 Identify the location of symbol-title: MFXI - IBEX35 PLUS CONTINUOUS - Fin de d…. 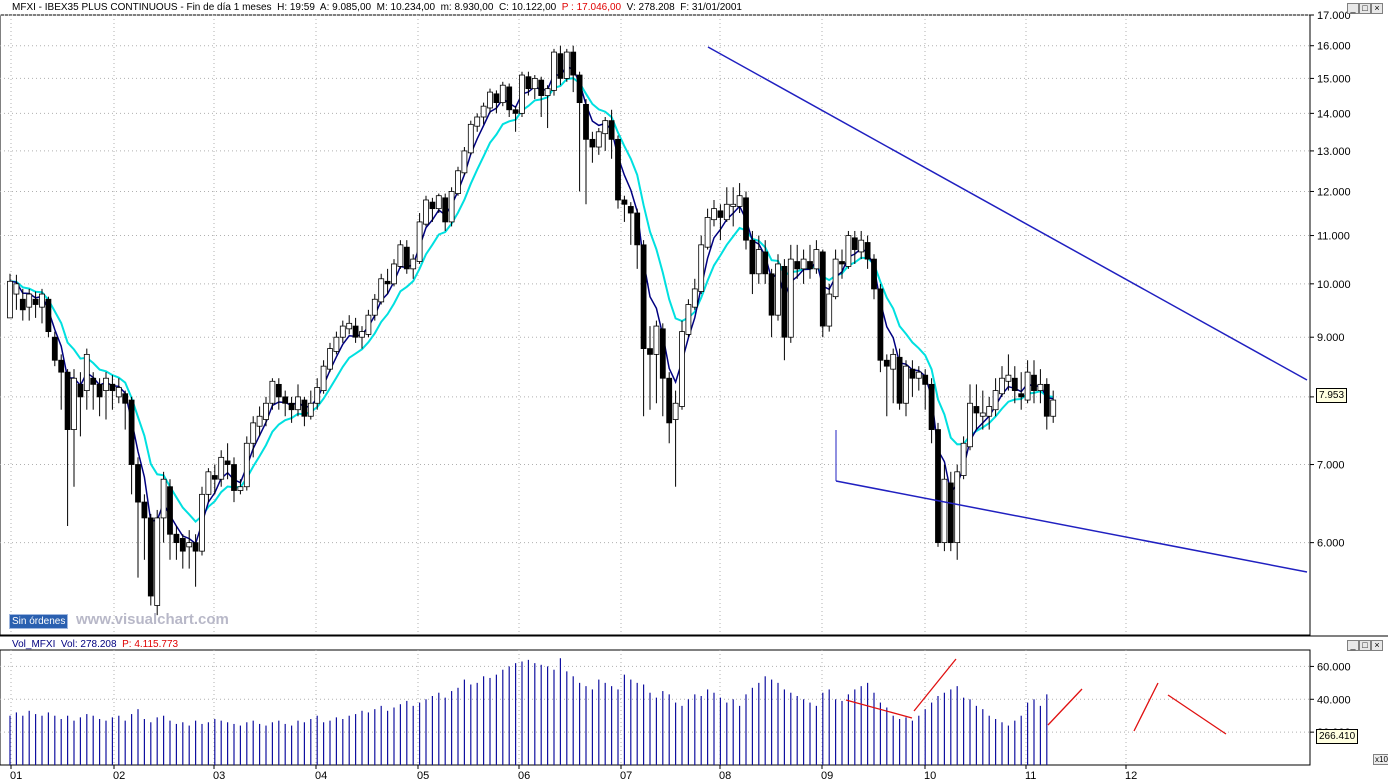
(142, 7).